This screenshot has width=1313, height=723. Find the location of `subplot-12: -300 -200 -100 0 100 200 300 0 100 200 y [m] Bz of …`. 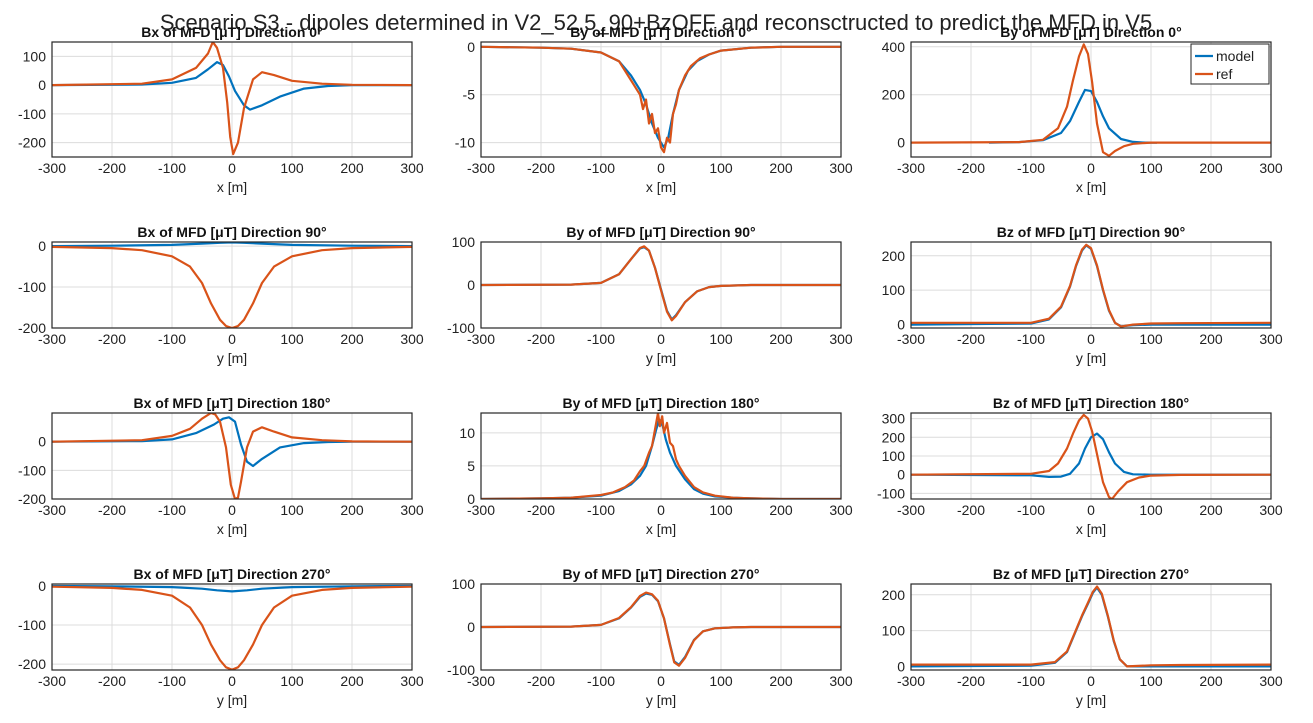

subplot-12: -300 -200 -100 0 100 200 300 0 100 200 y [m] Bz of … is located at coordinates (1082, 637).